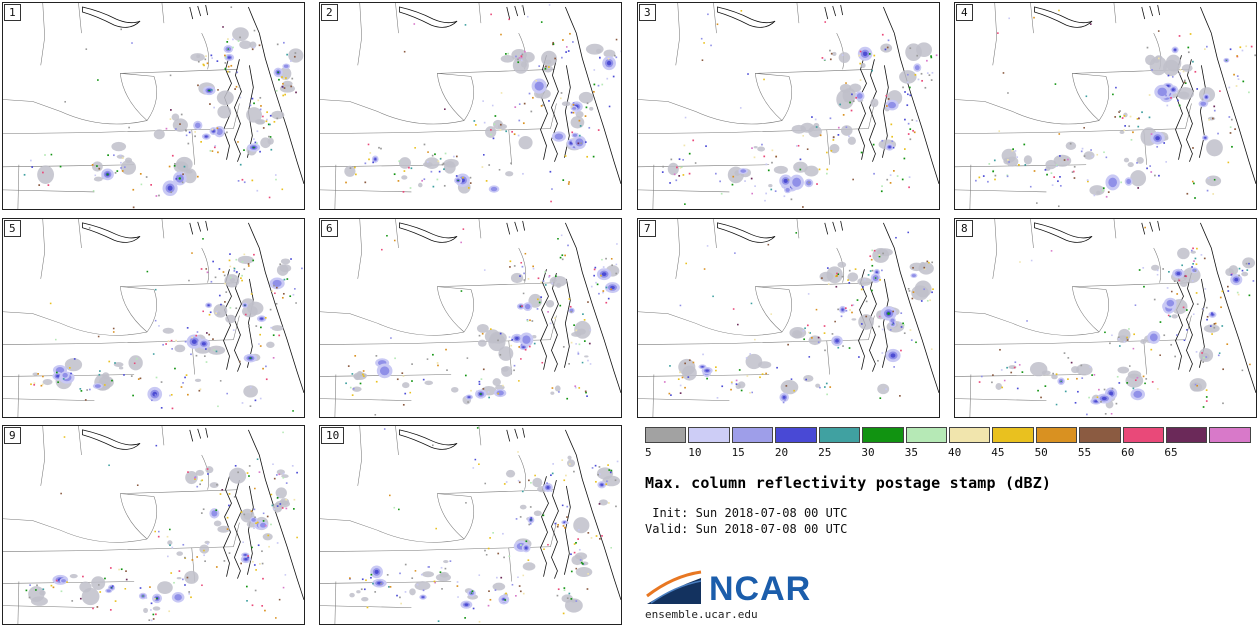  I want to click on ensemble-member-panel: 9, so click(153, 525).